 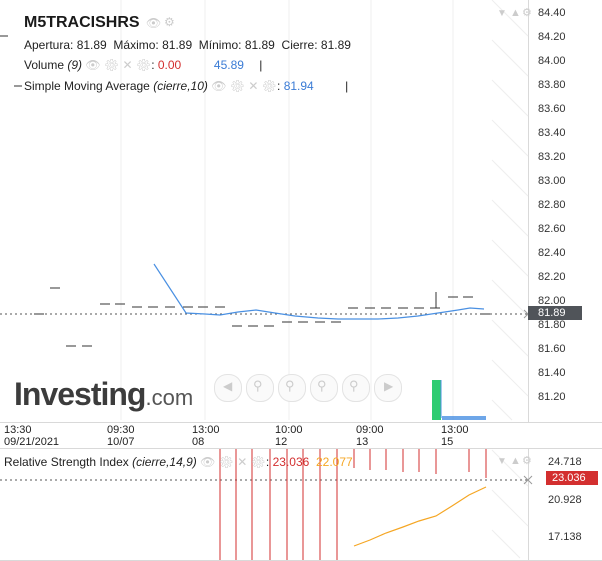 I want to click on logo-text: Investing, so click(x=80, y=394).